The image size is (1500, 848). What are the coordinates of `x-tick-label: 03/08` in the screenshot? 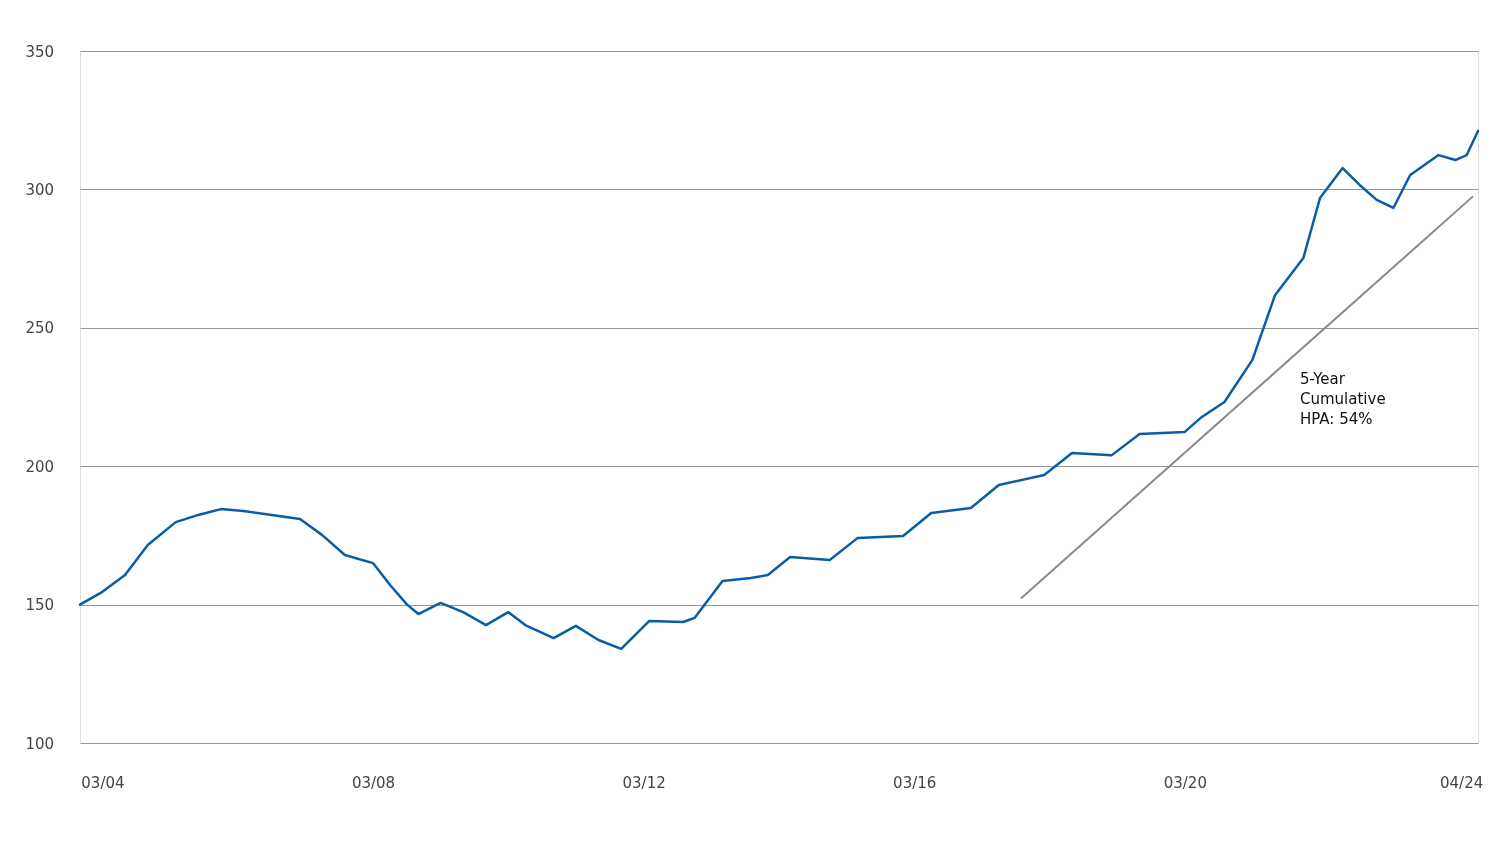 It's located at (373, 782).